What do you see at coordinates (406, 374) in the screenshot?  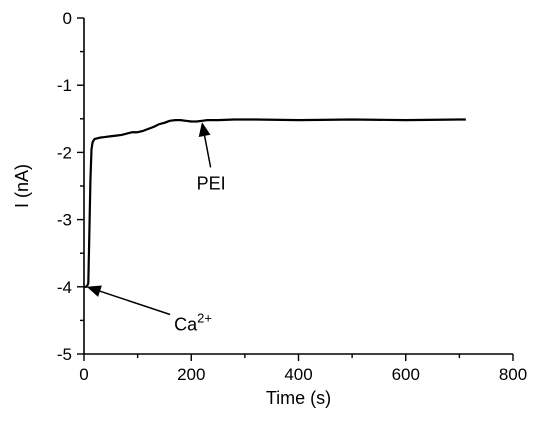 I see `x-tick-label: 600` at bounding box center [406, 374].